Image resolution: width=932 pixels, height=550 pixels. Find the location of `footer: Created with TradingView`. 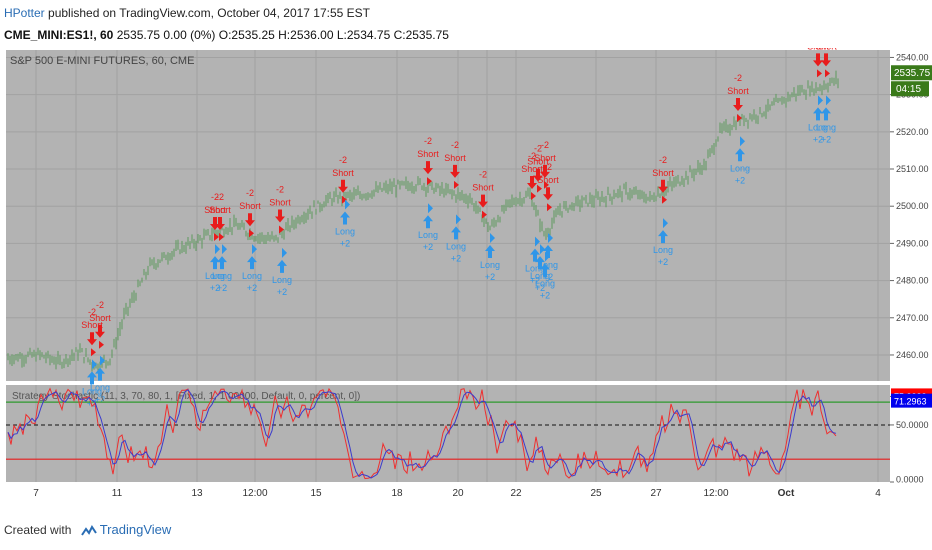

footer: Created with TradingView is located at coordinates (87, 529).